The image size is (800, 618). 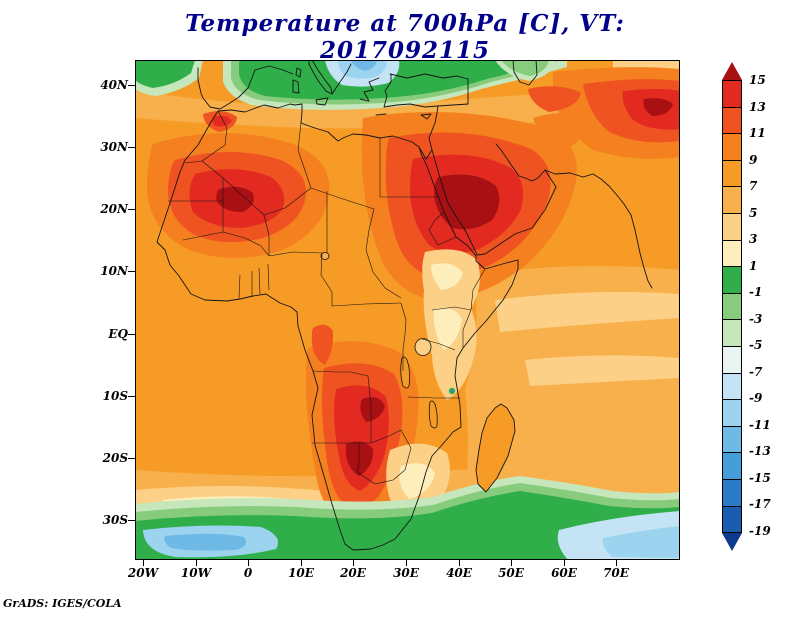 I want to click on corsica, so click(x=298, y=72).